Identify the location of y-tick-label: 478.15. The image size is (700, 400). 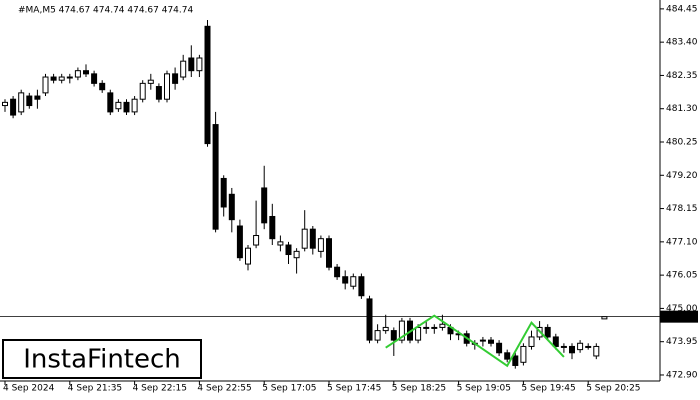
(682, 209).